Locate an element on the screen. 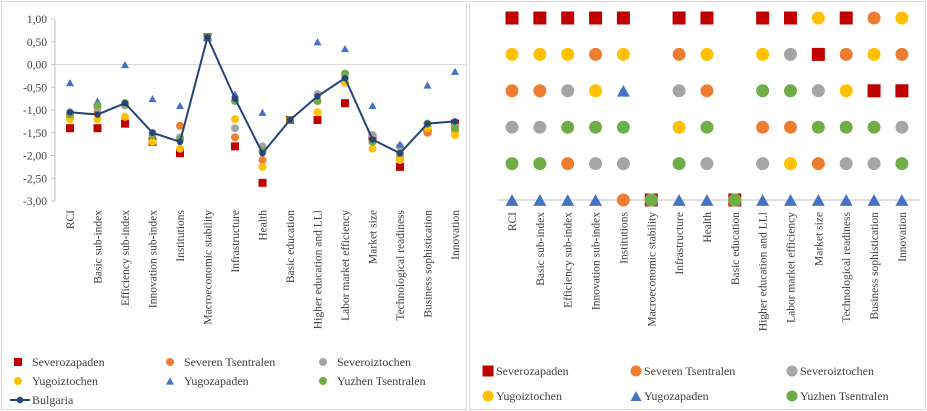  legend-label: Severen Tsentralen is located at coordinates (689, 371).